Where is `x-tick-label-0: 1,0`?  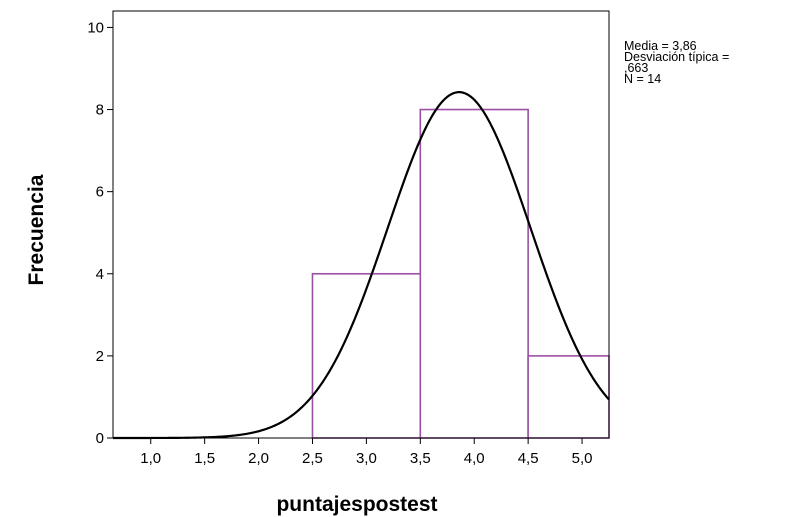
x-tick-label-0: 1,0 is located at coordinates (150, 458).